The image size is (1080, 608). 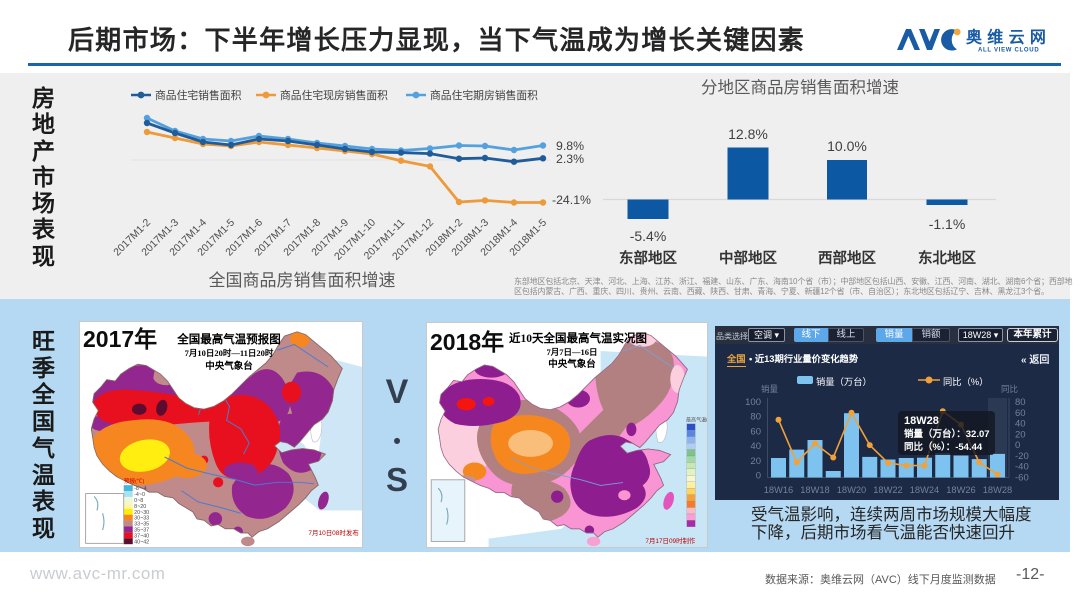 What do you see at coordinates (570, 146) in the screenshot?
I see `svg-text: 9.8%` at bounding box center [570, 146].